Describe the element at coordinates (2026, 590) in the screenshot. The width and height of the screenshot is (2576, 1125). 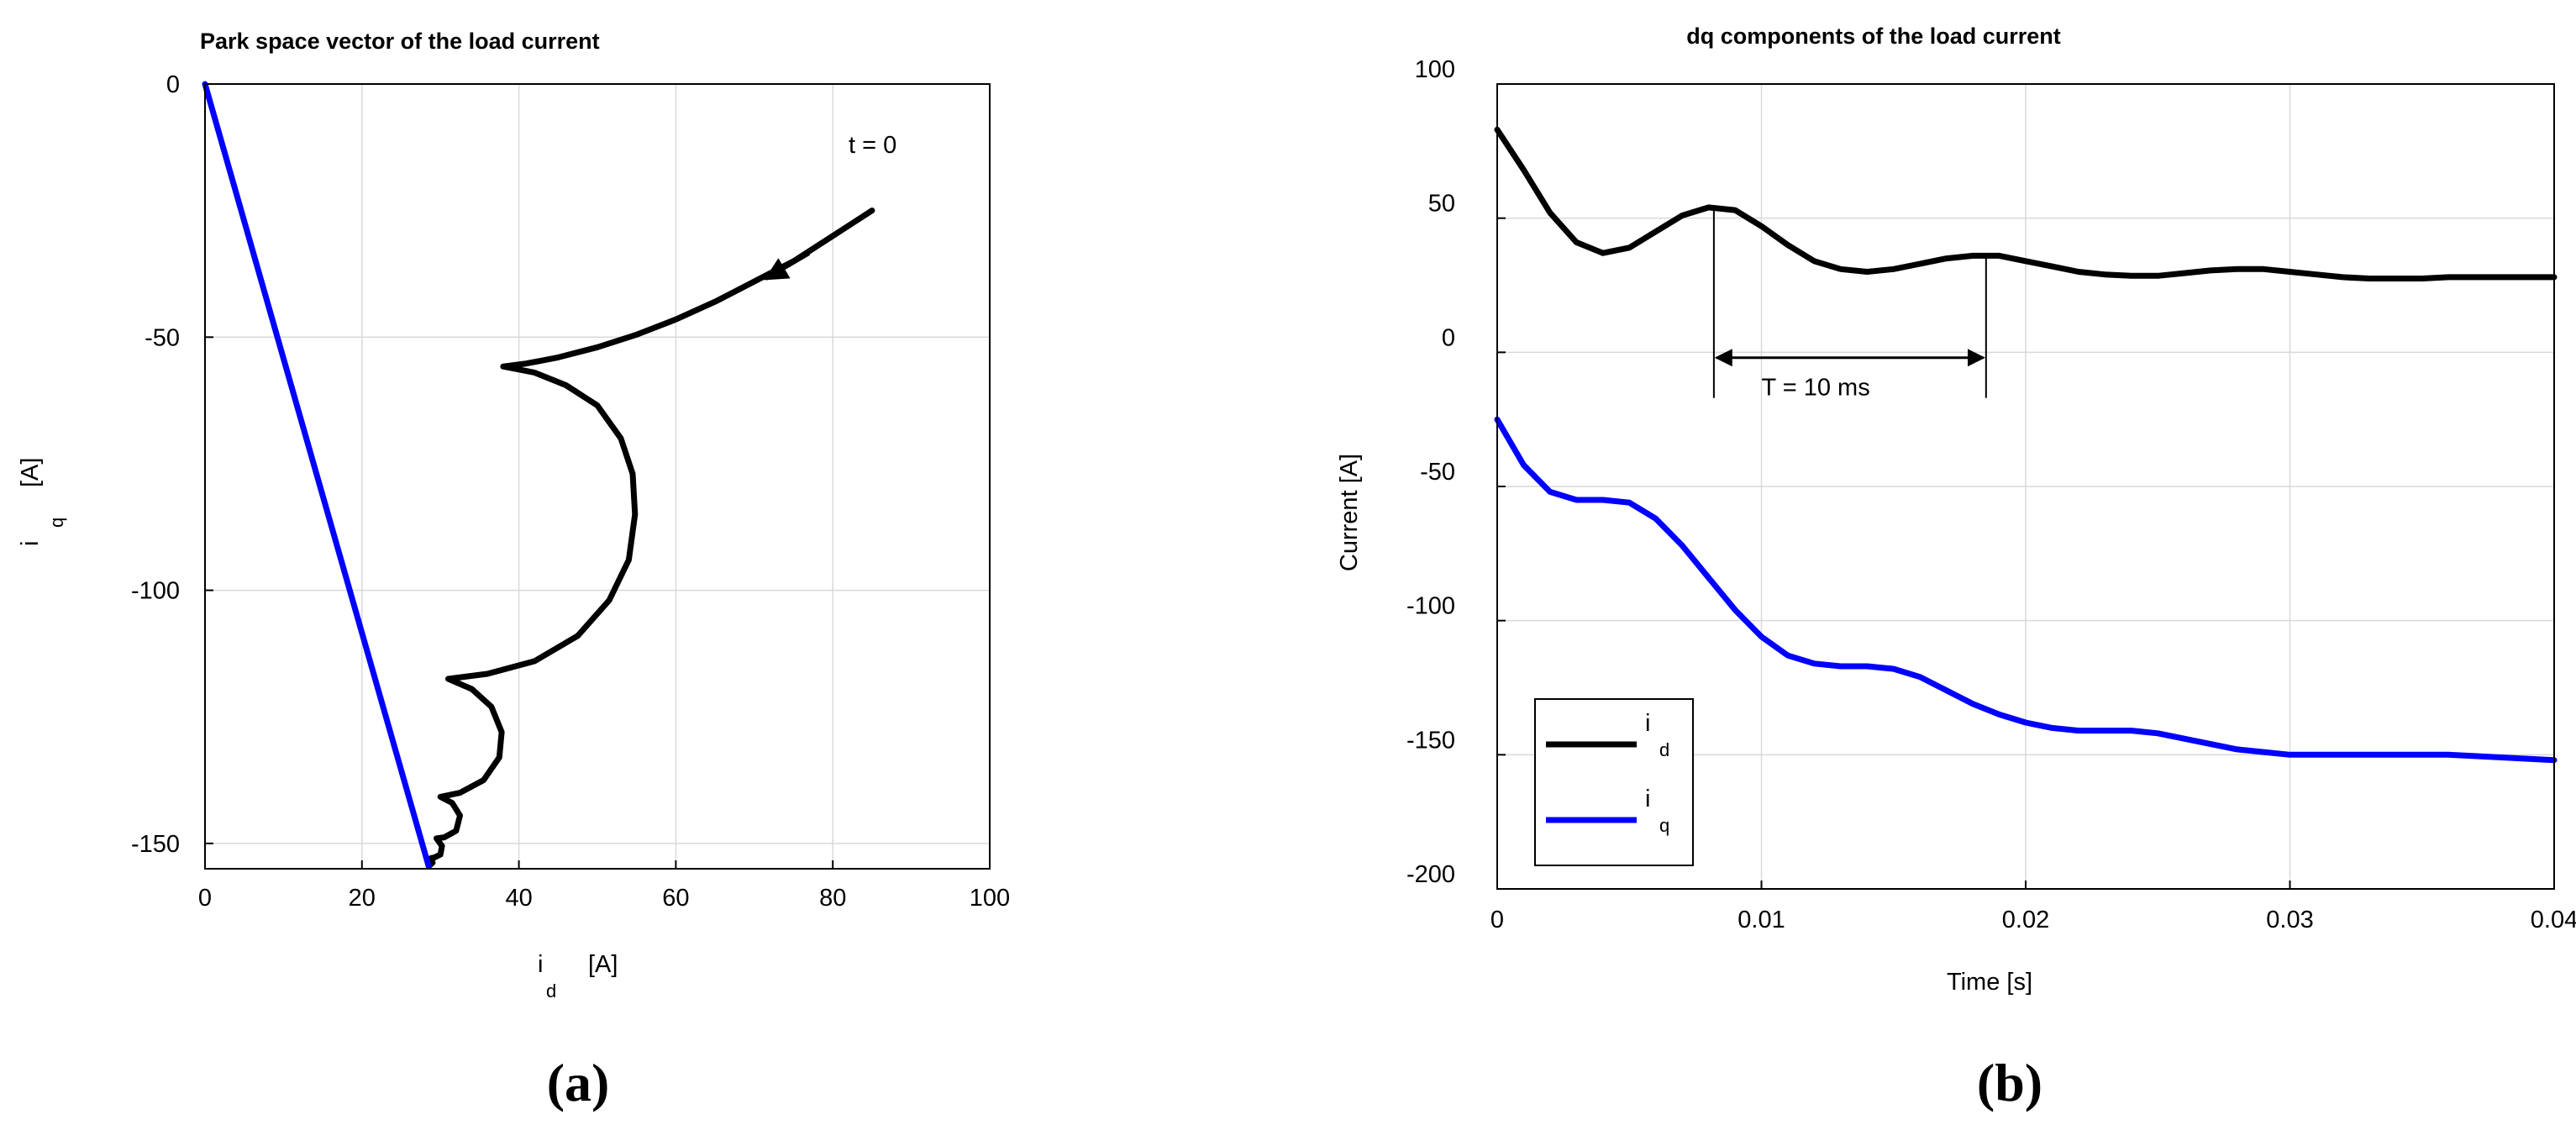
I see `chart-b-series-iq-line` at that location.